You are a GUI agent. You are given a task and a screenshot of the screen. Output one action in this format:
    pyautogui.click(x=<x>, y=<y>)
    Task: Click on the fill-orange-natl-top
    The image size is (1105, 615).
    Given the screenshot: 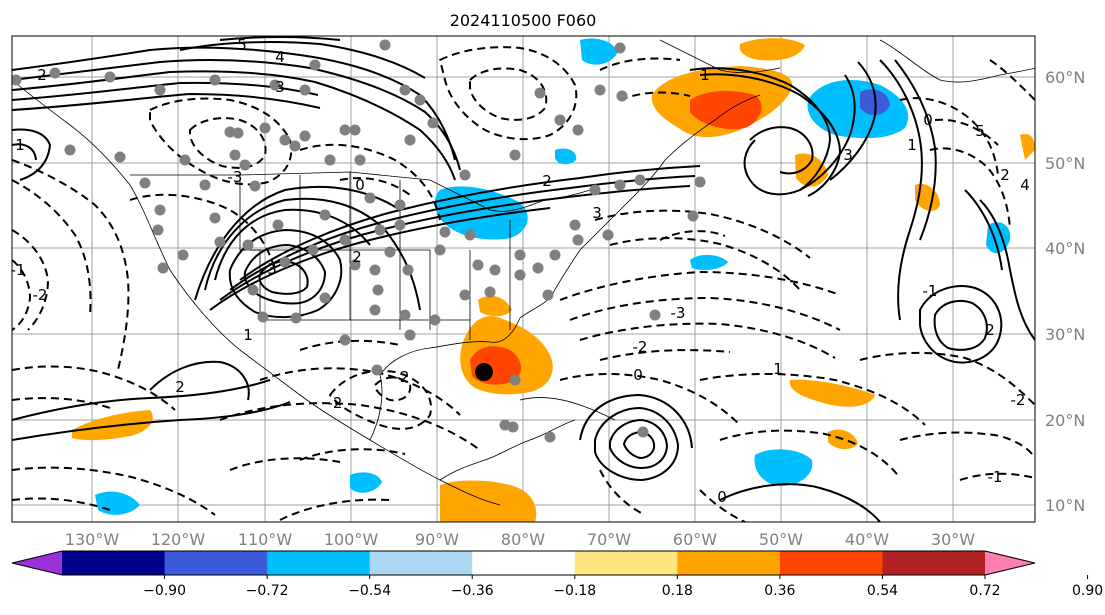 What is the action you would take?
    pyautogui.click(x=772, y=49)
    